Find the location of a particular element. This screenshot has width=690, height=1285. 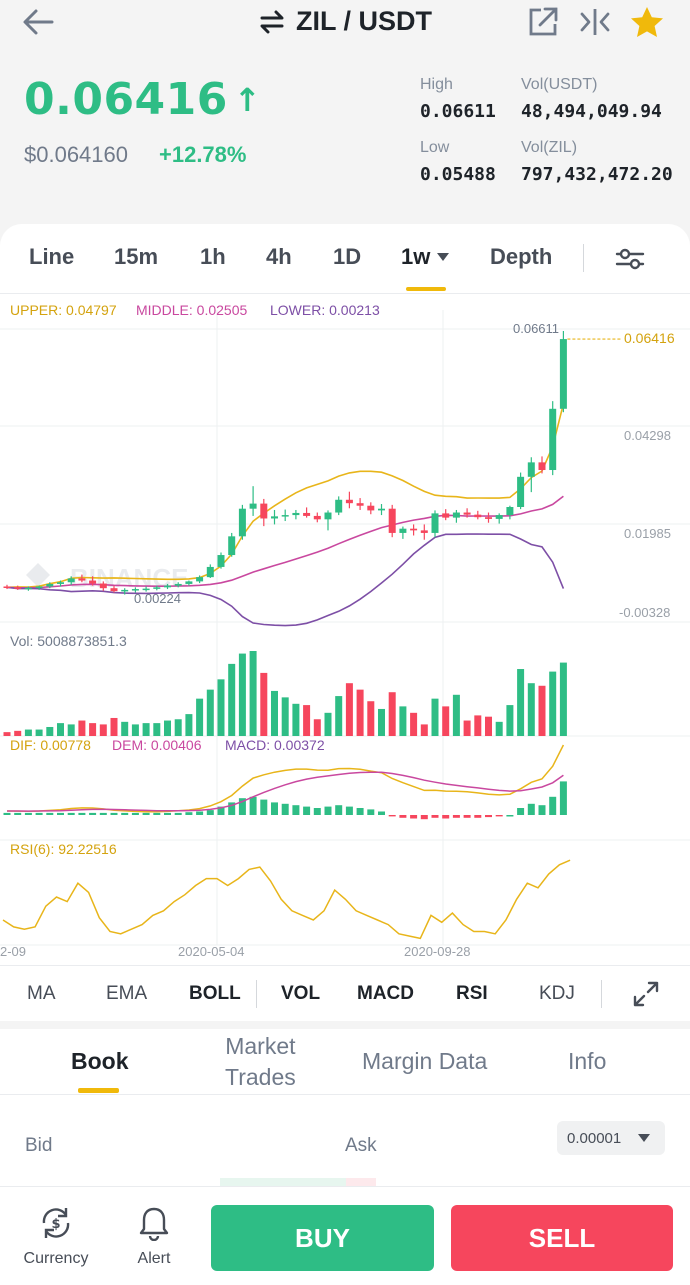

pair-selector: ZIL / USDT is located at coordinates (345, 21).